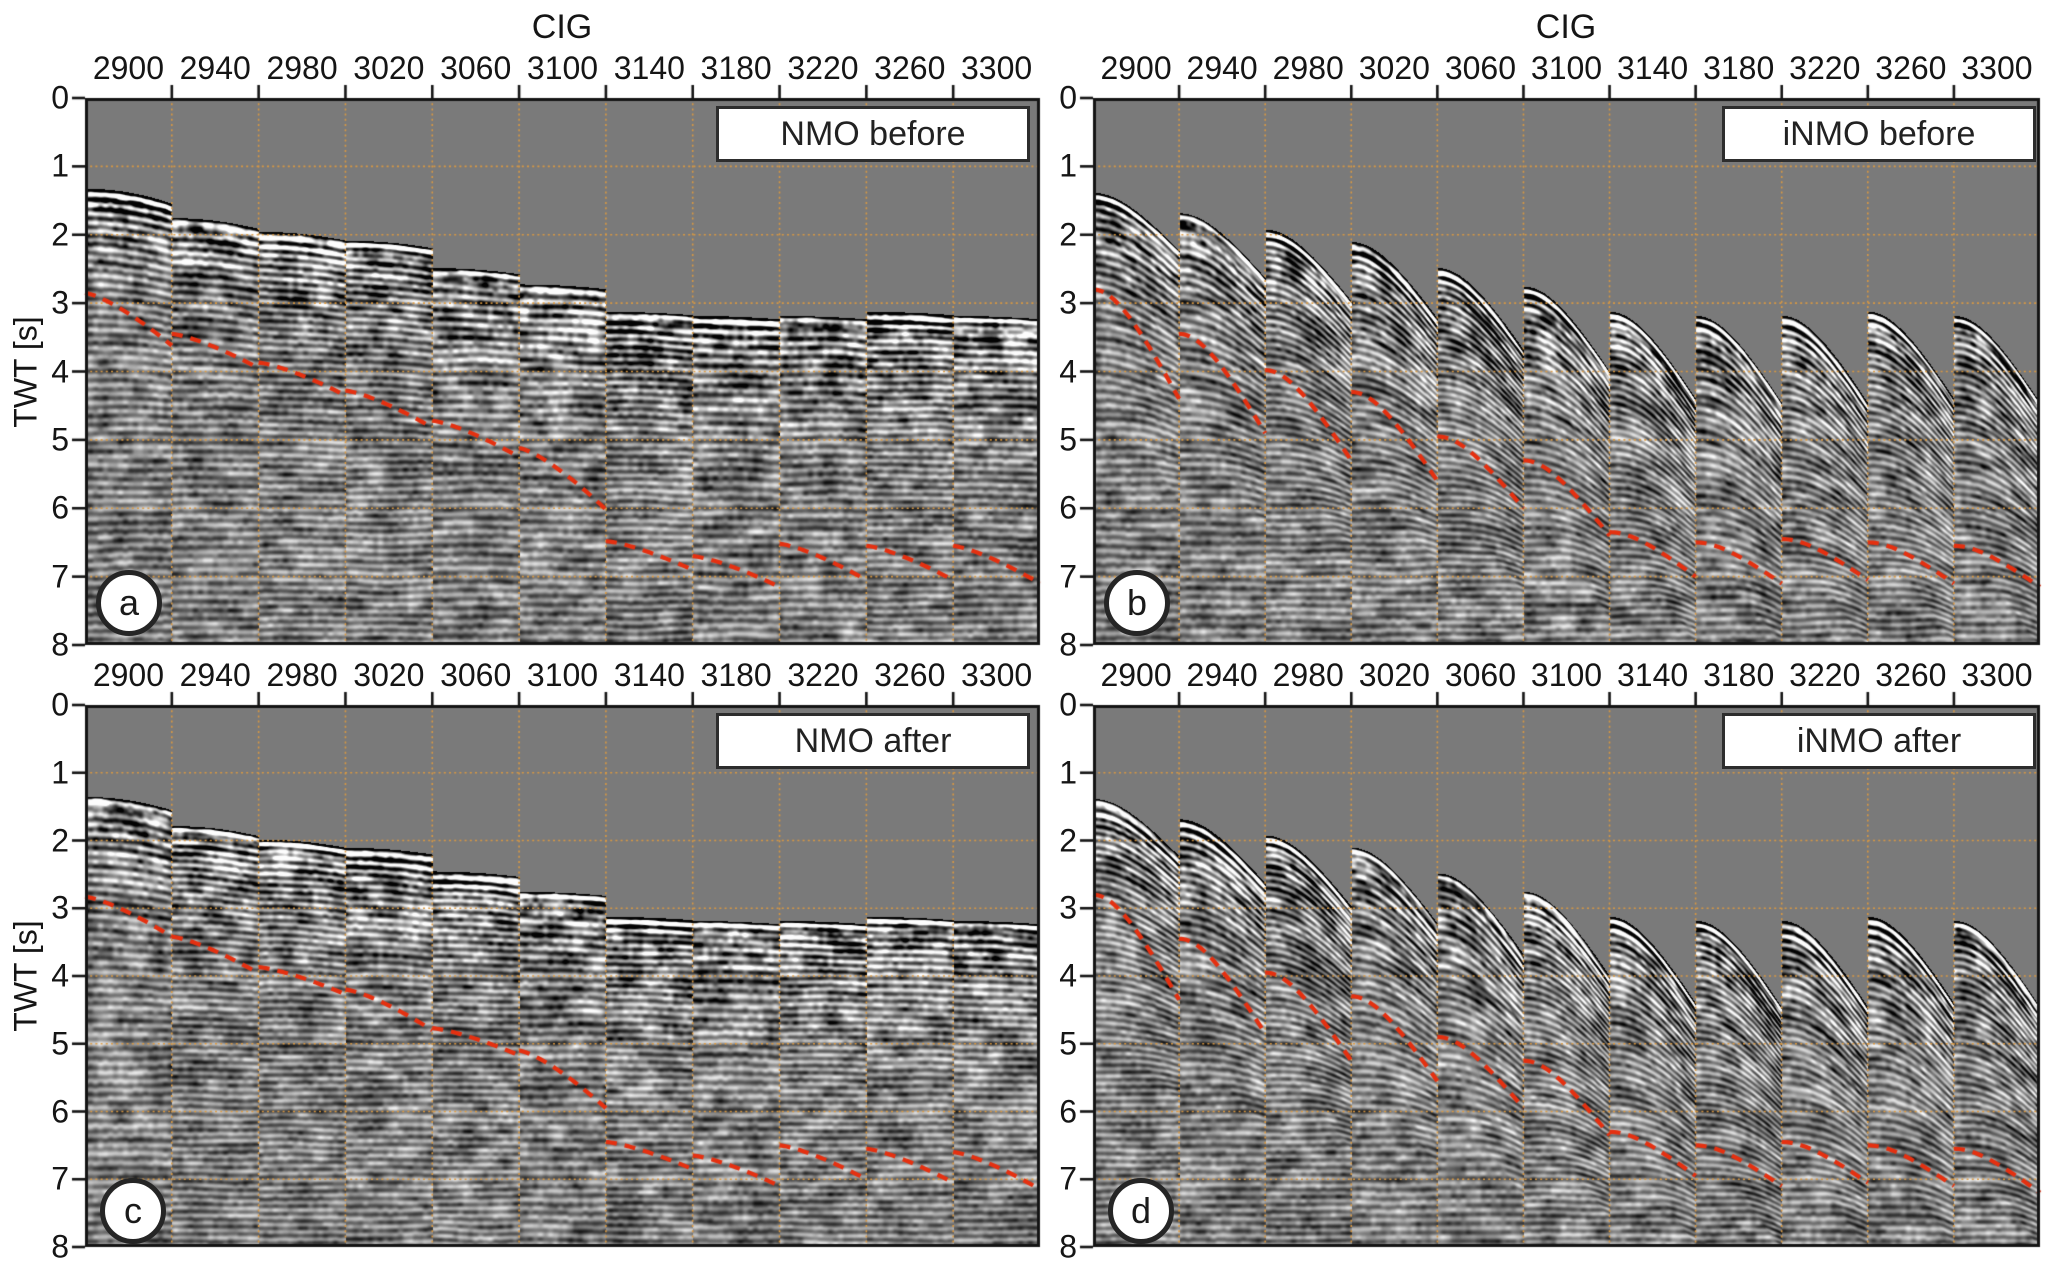 The height and width of the screenshot is (1281, 2067). What do you see at coordinates (1137, 603) in the screenshot?
I see `panel-b-badge: b` at bounding box center [1137, 603].